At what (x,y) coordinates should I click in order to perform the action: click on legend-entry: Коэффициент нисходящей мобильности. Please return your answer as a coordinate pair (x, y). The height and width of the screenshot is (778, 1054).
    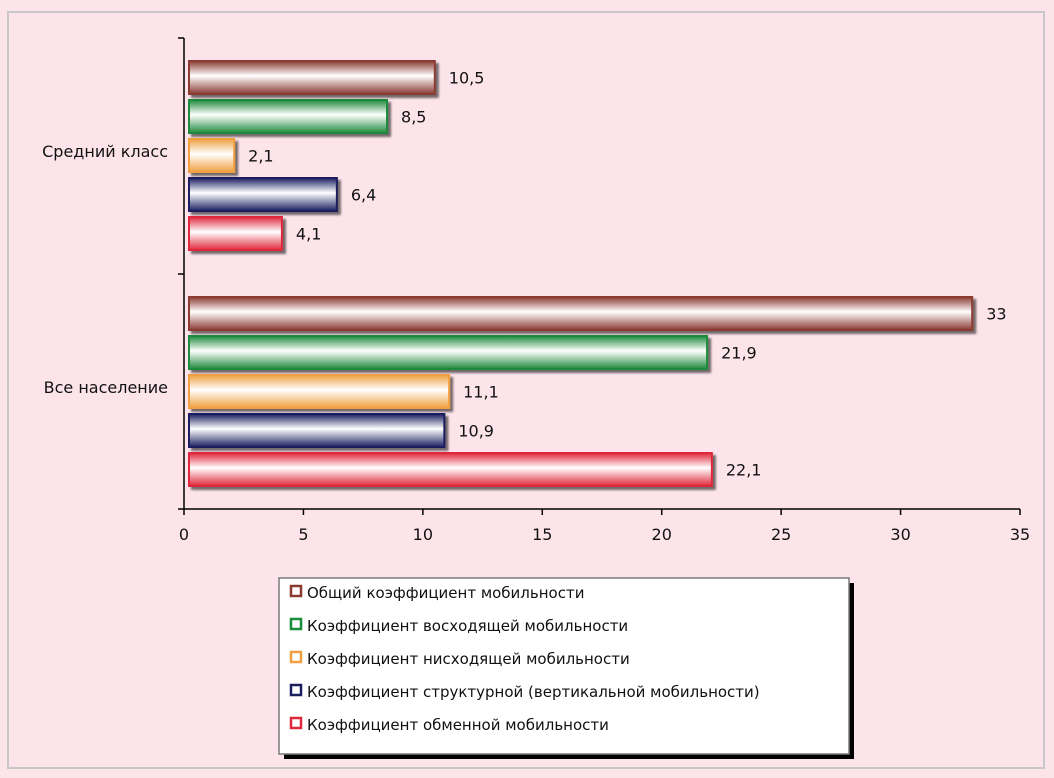
    Looking at the image, I should click on (468, 659).